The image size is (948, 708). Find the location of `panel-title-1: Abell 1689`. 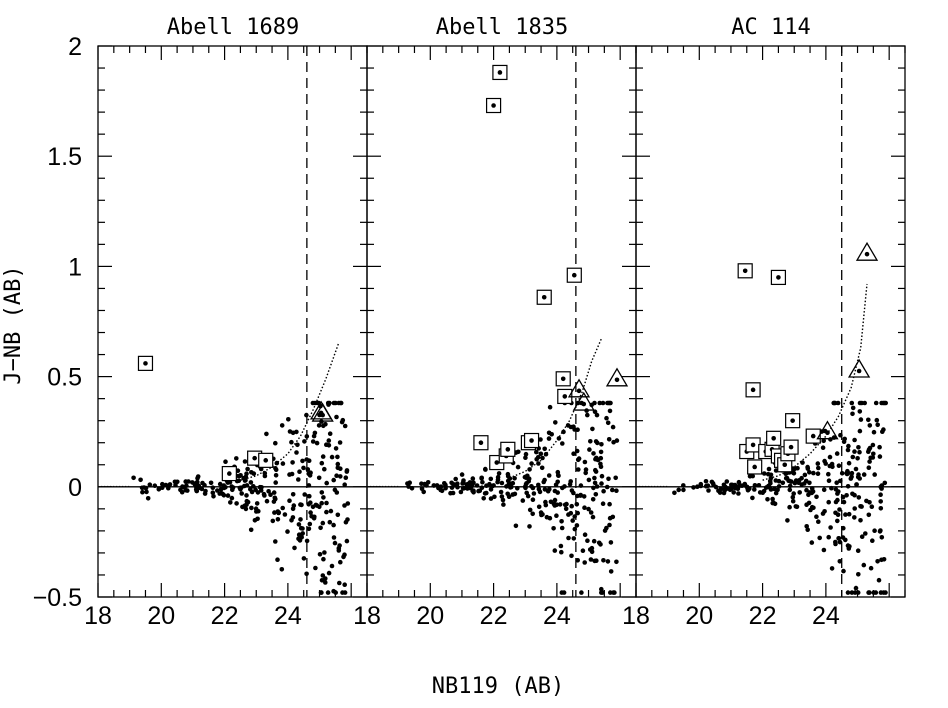

panel-title-1: Abell 1689 is located at coordinates (233, 27).